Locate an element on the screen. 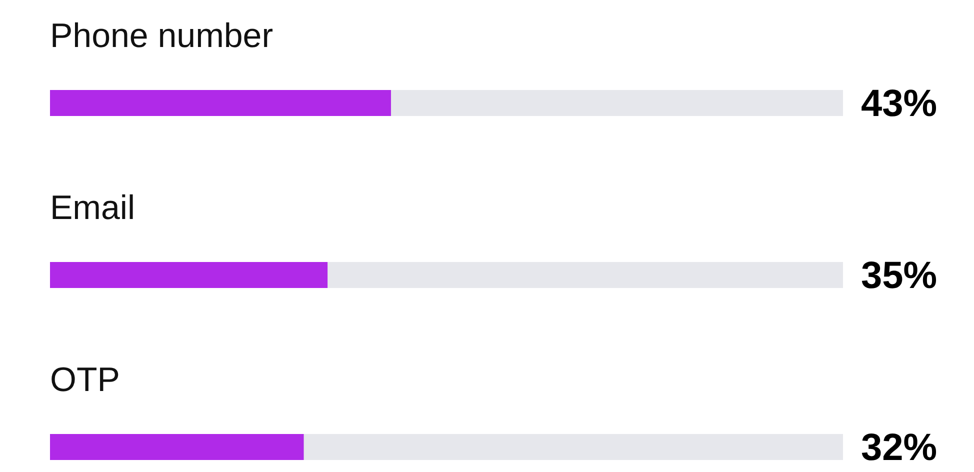 Image resolution: width=974 pixels, height=472 pixels. y-tick-label: Phone number is located at coordinates (162, 36).